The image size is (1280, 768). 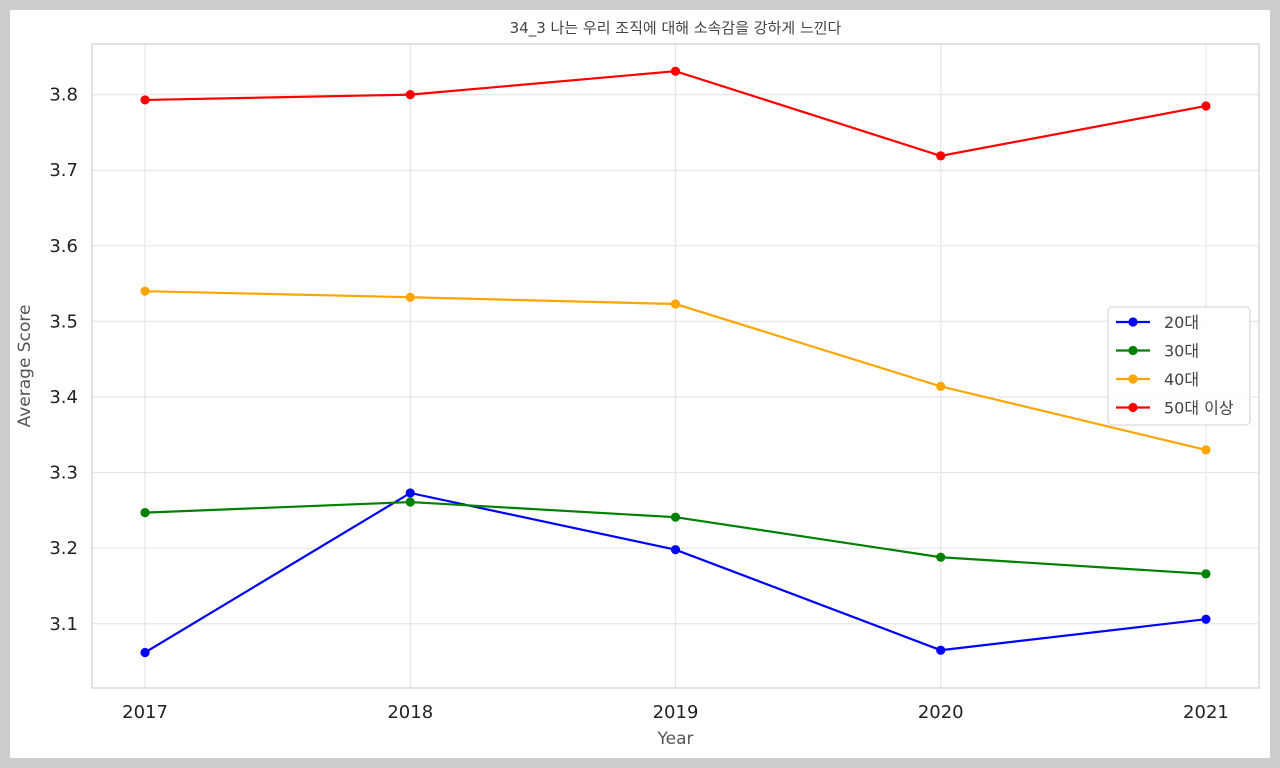 I want to click on x-tick-label: 2017, so click(x=145, y=712).